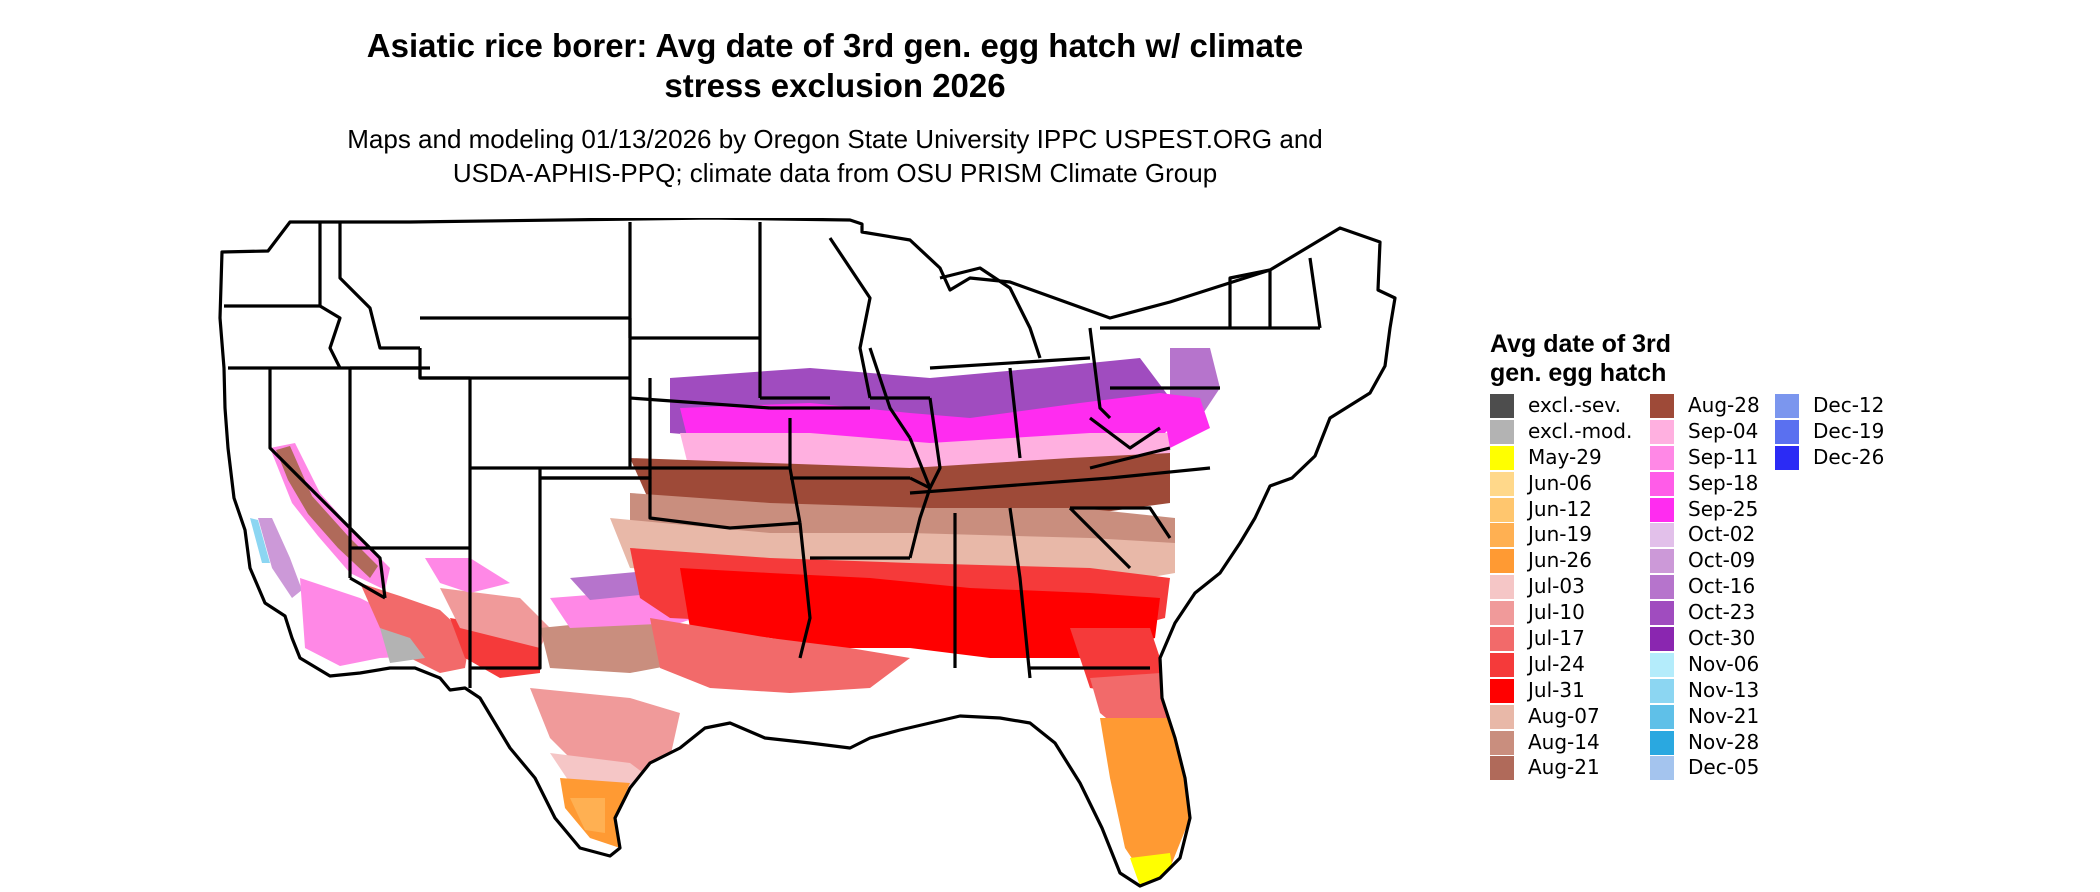 This screenshot has height=892, width=2100. I want to click on border-id-mt, so click(379, 286).